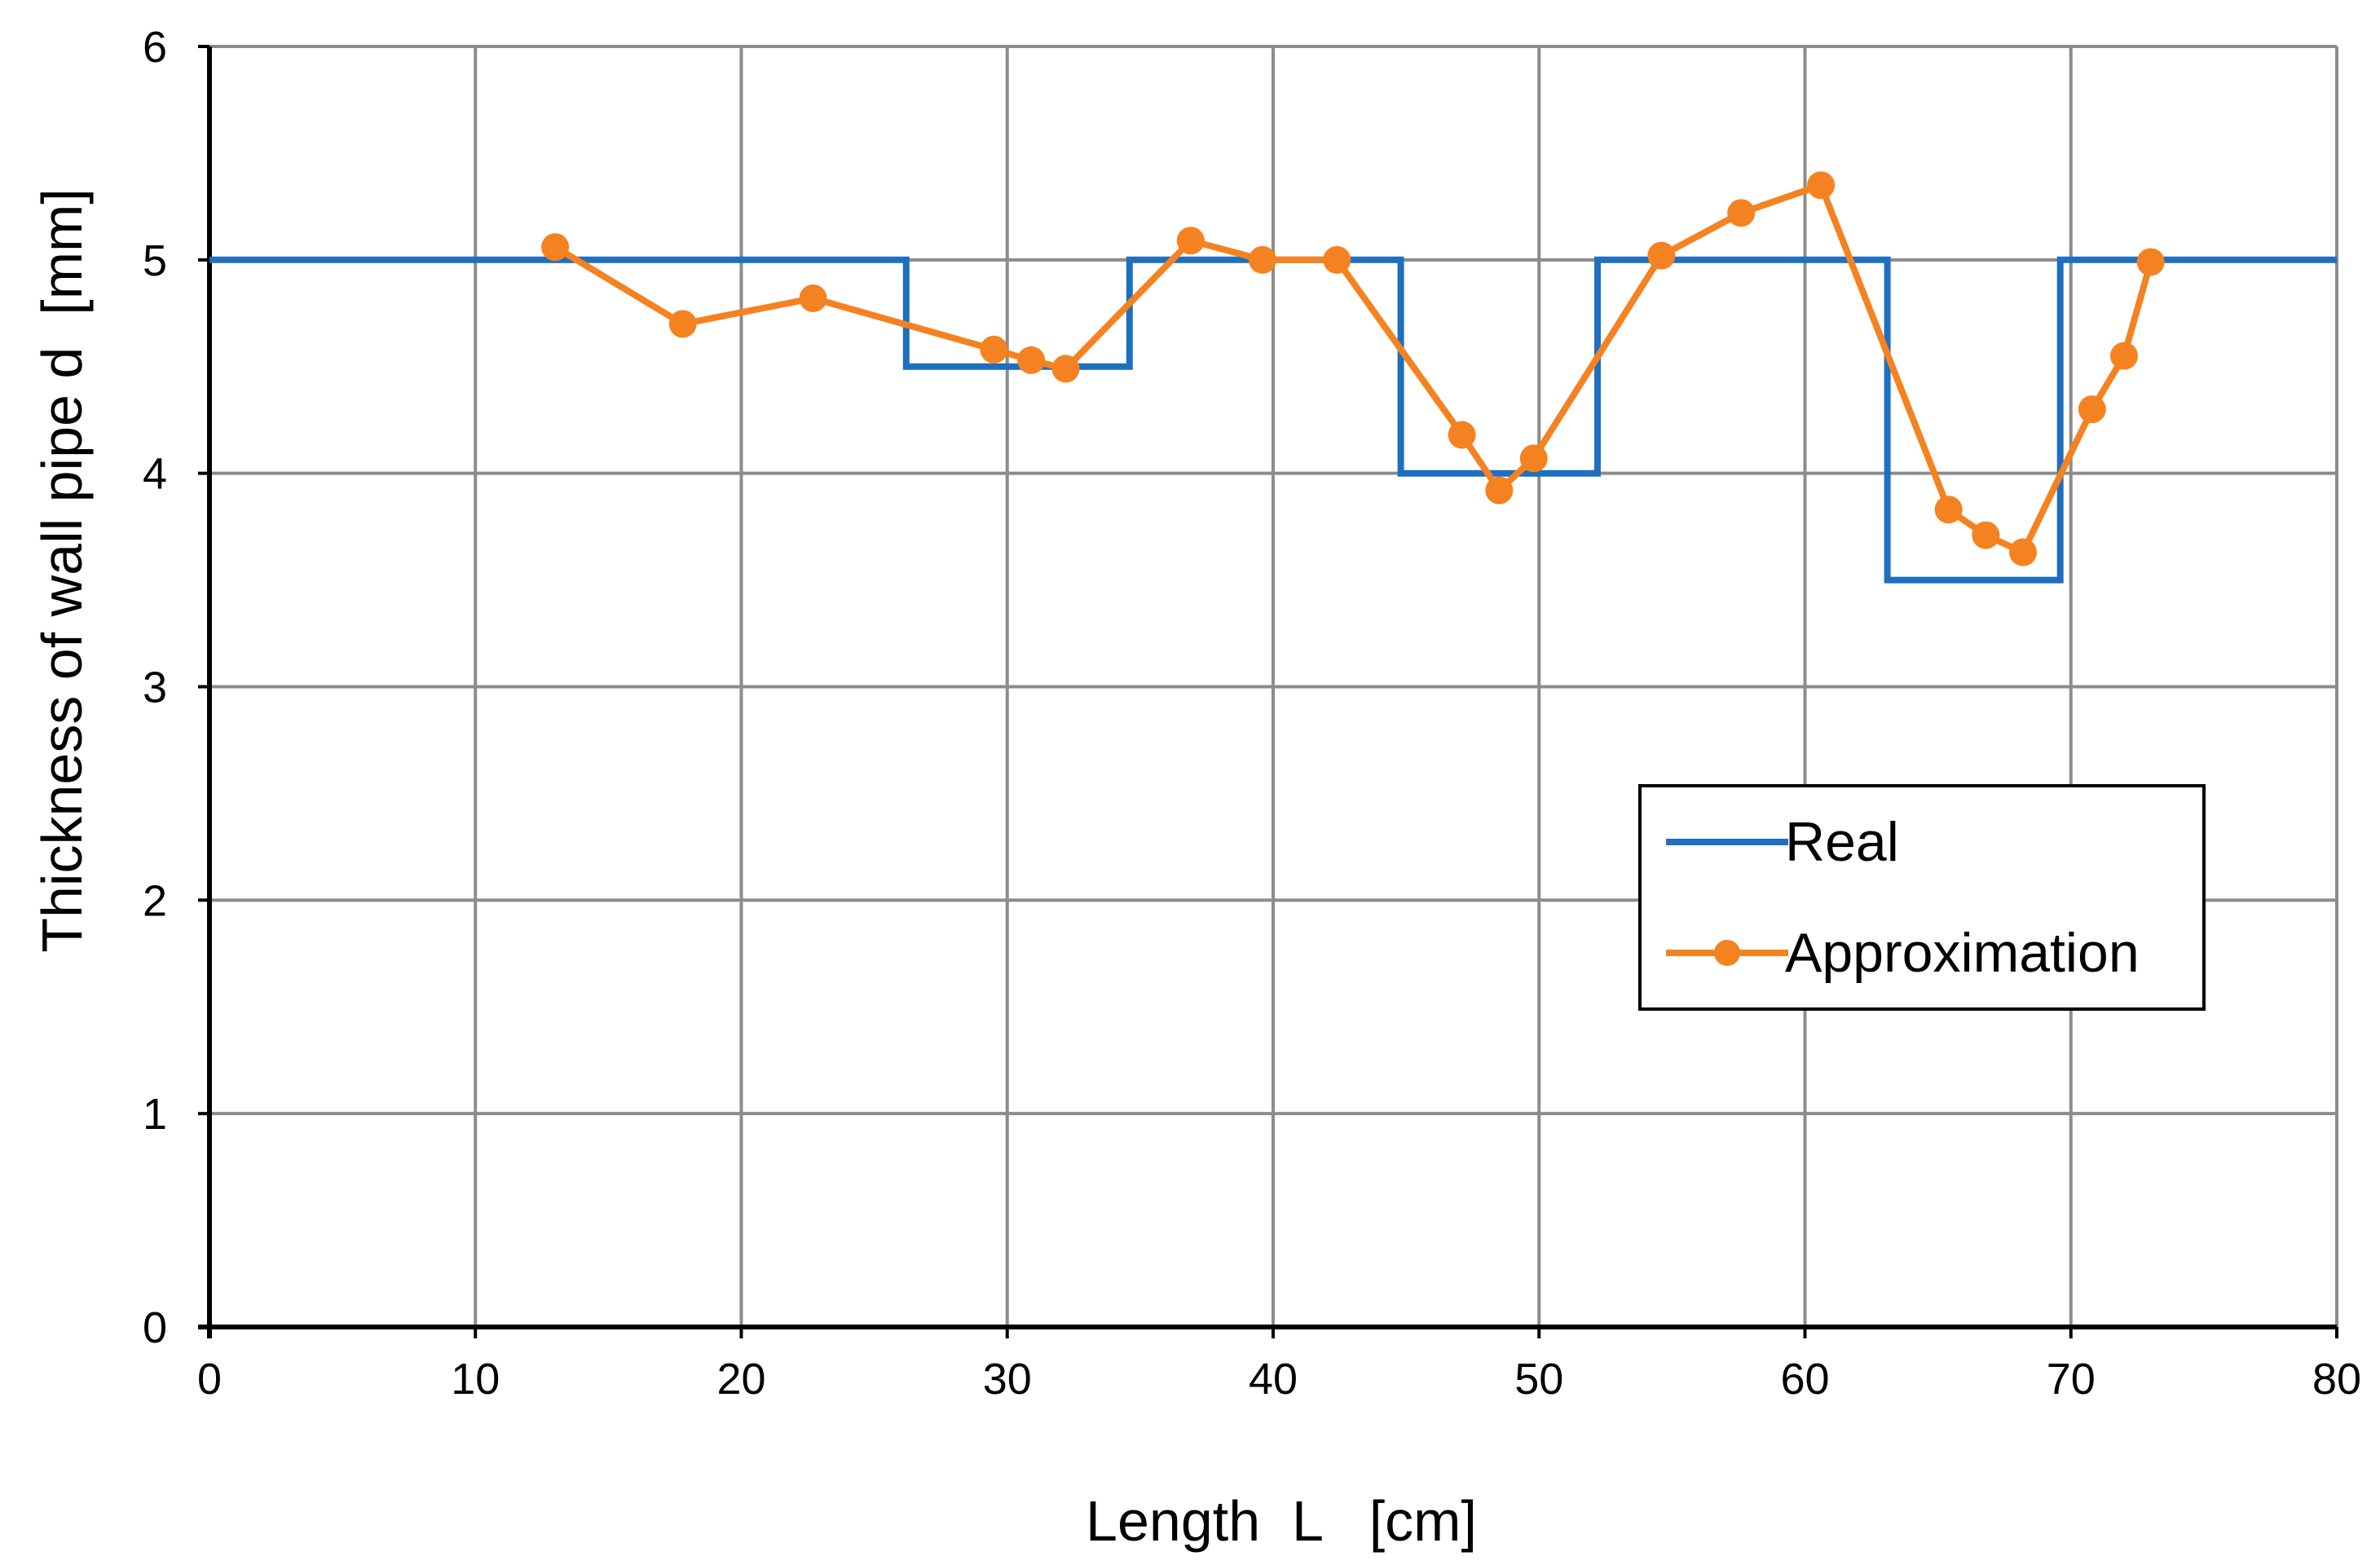 This screenshot has height=1565, width=2380. Describe the element at coordinates (475, 1379) in the screenshot. I see `x-tick-label: 10` at that location.